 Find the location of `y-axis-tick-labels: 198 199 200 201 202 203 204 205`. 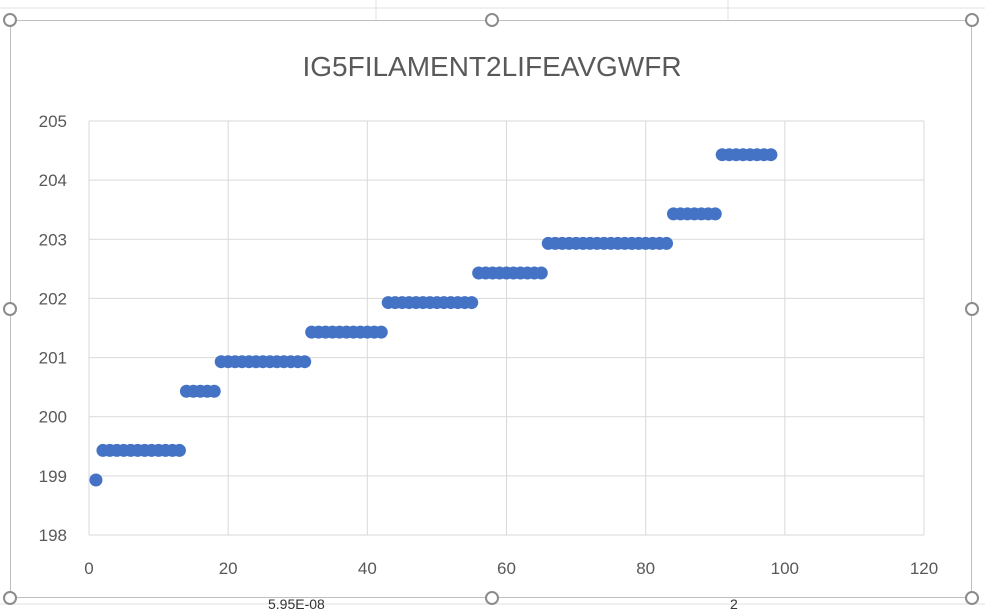

y-axis-tick-labels: 198 199 200 201 202 203 204 205 is located at coordinates (53, 328).